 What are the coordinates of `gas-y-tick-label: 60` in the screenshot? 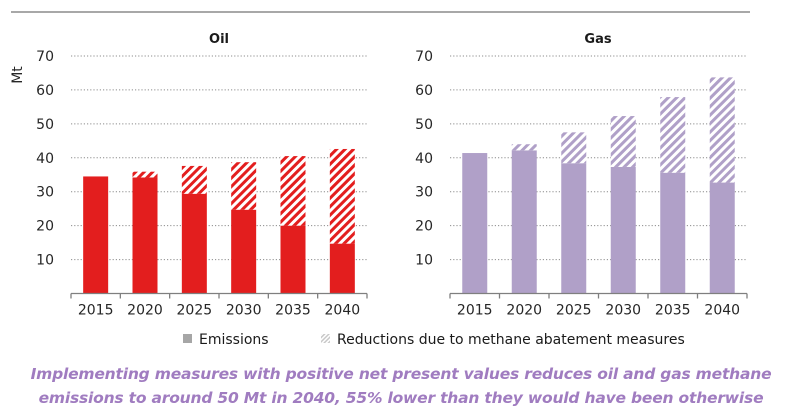 It's located at (424, 91).